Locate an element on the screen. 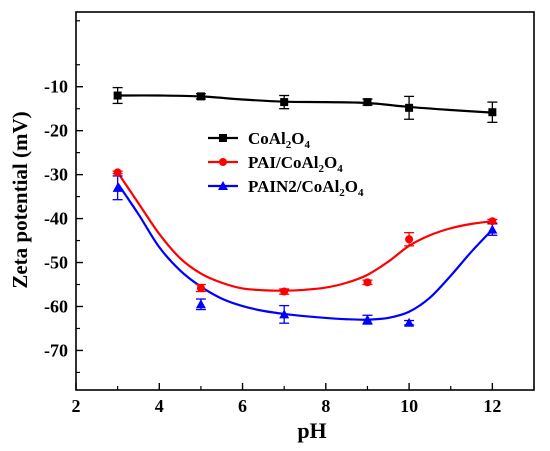  y-tick-label: -40 is located at coordinates (56, 219).